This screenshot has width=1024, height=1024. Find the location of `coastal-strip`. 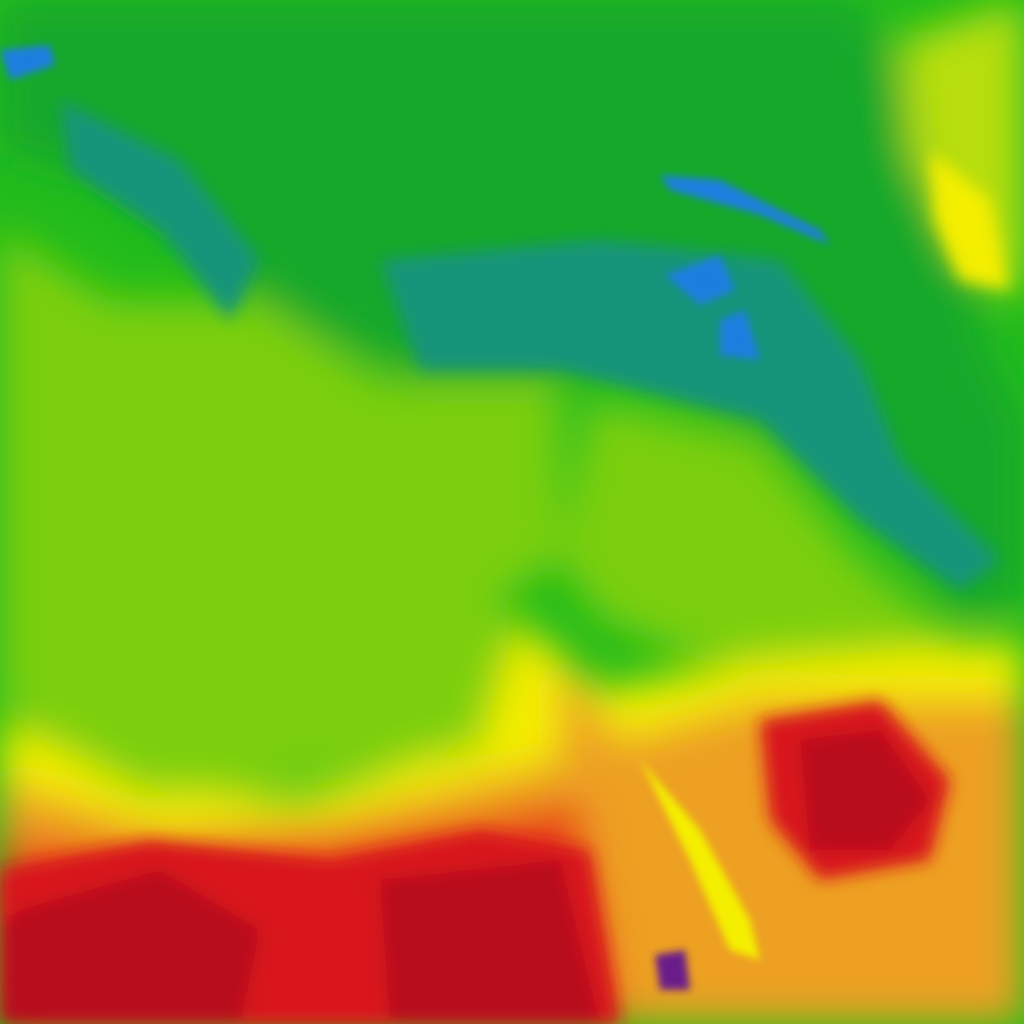

coastal-strip is located at coordinates (700, 860).